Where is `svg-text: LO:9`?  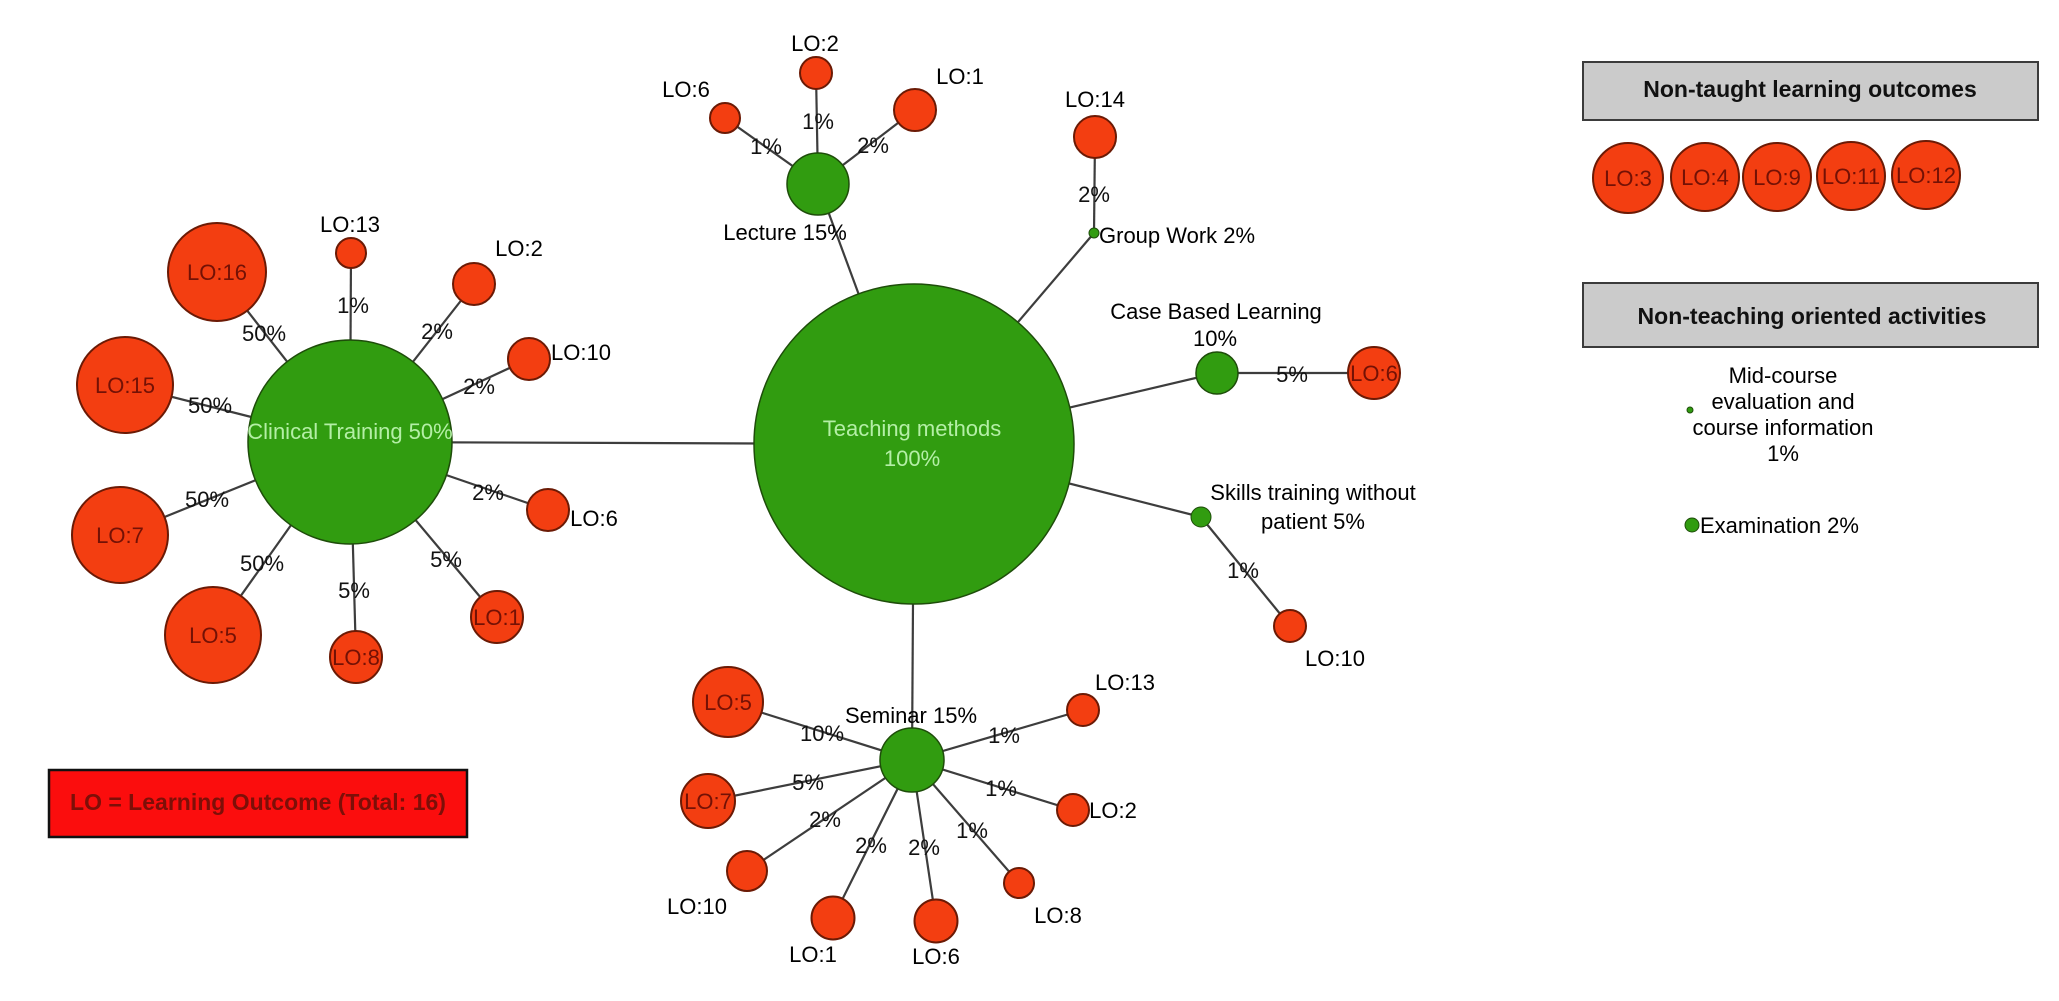
svg-text: LO:9 is located at coordinates (1777, 177).